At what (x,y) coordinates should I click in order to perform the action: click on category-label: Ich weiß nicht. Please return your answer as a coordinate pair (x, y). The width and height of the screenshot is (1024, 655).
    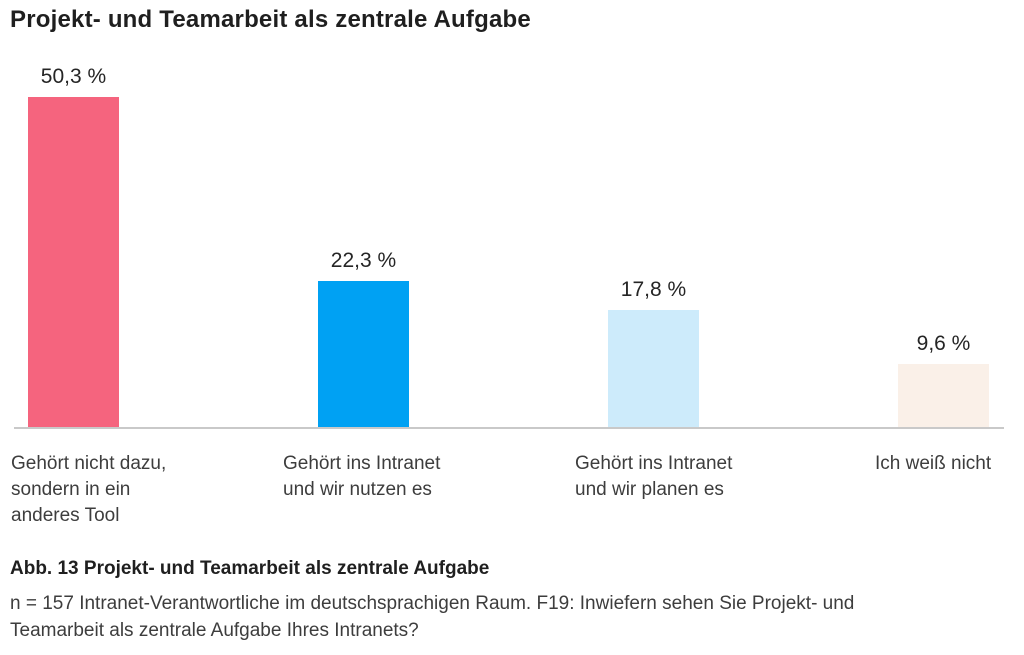
    Looking at the image, I should click on (933, 463).